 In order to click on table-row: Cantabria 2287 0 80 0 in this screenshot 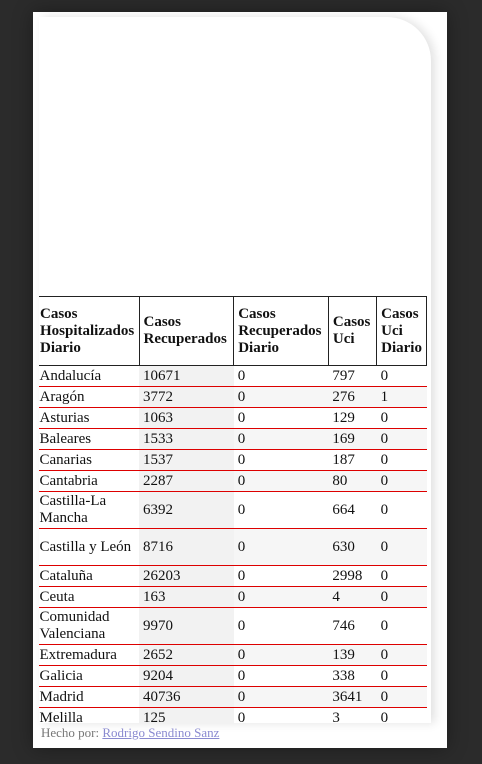, I will do `click(233, 481)`.